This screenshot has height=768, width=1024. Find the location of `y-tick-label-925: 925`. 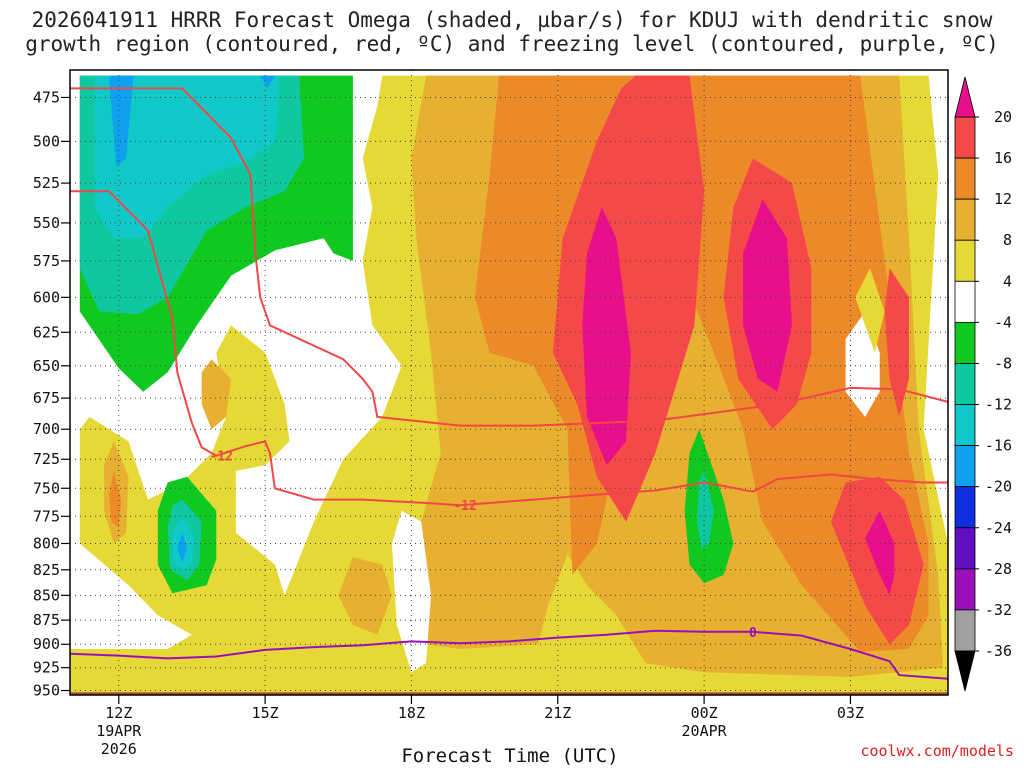

y-tick-label-925: 925 is located at coordinates (46, 668).